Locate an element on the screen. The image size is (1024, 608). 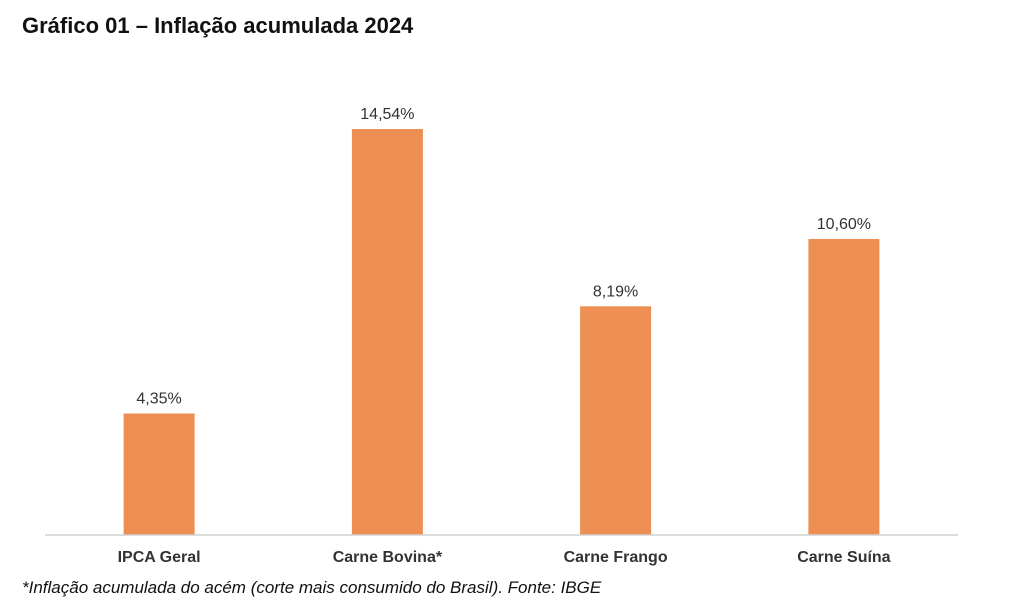
category-label-0: IPCA Geral is located at coordinates (159, 557).